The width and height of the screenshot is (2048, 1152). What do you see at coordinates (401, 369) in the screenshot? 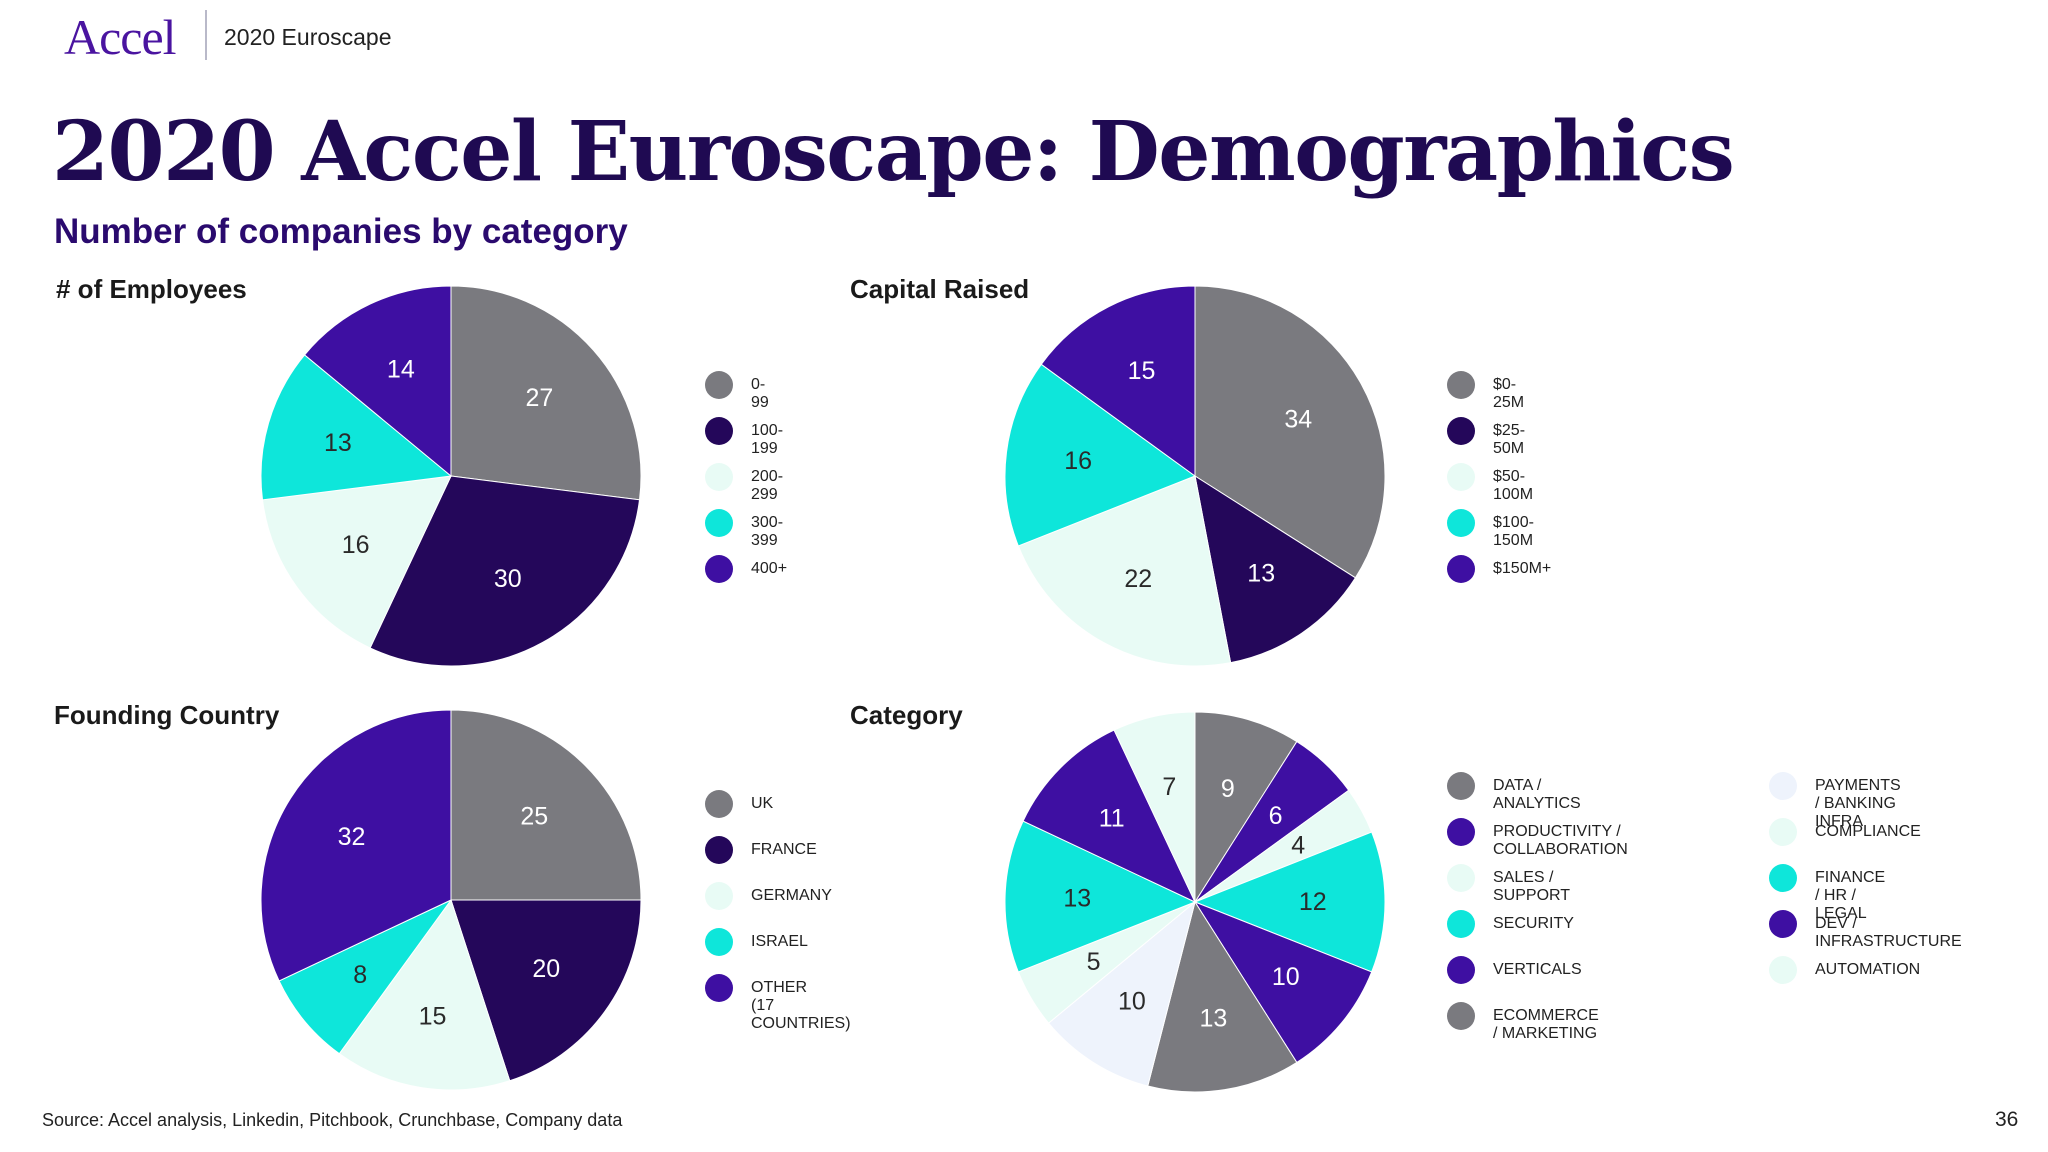
I see `employees-value-label-400: 14` at bounding box center [401, 369].